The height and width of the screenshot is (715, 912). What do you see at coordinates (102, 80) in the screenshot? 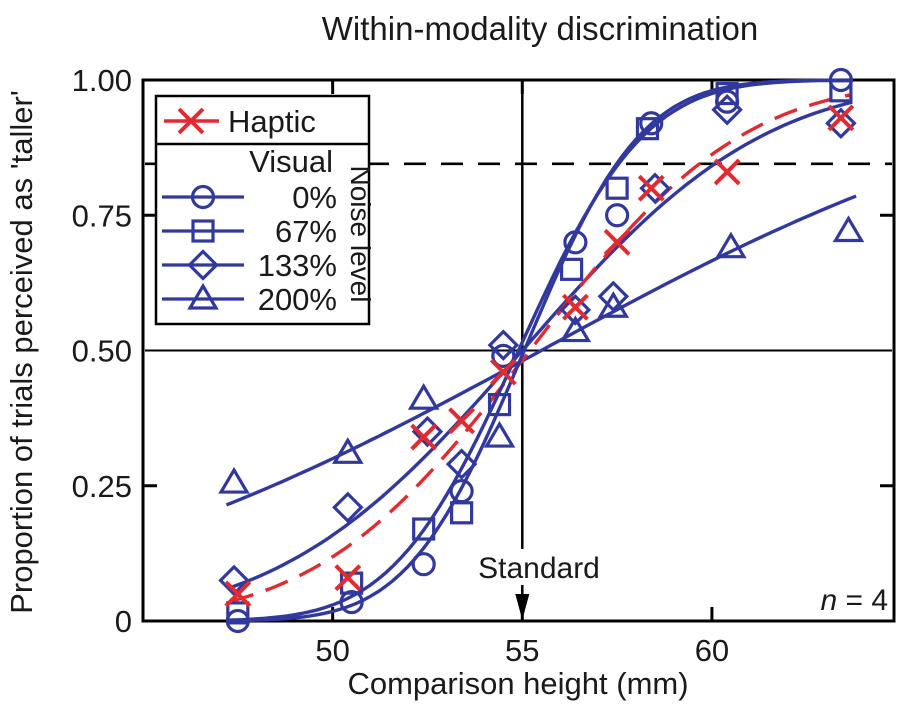
I see `y-tick-label-1: 1.00` at bounding box center [102, 80].